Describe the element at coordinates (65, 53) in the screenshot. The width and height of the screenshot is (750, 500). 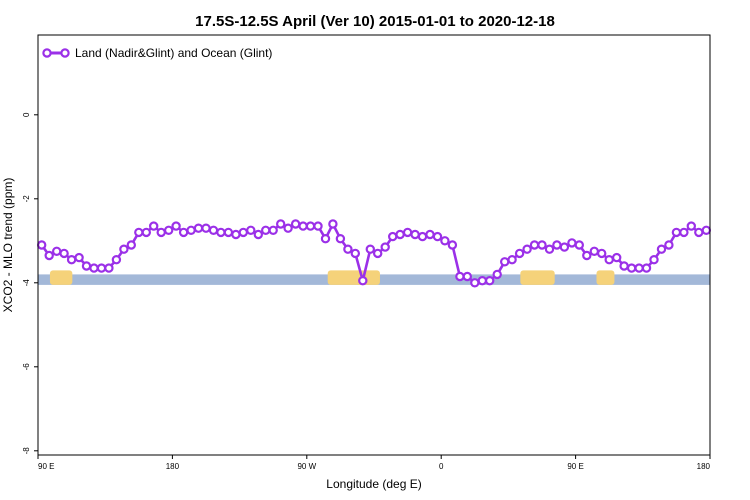
I see `legend-marker-right` at that location.